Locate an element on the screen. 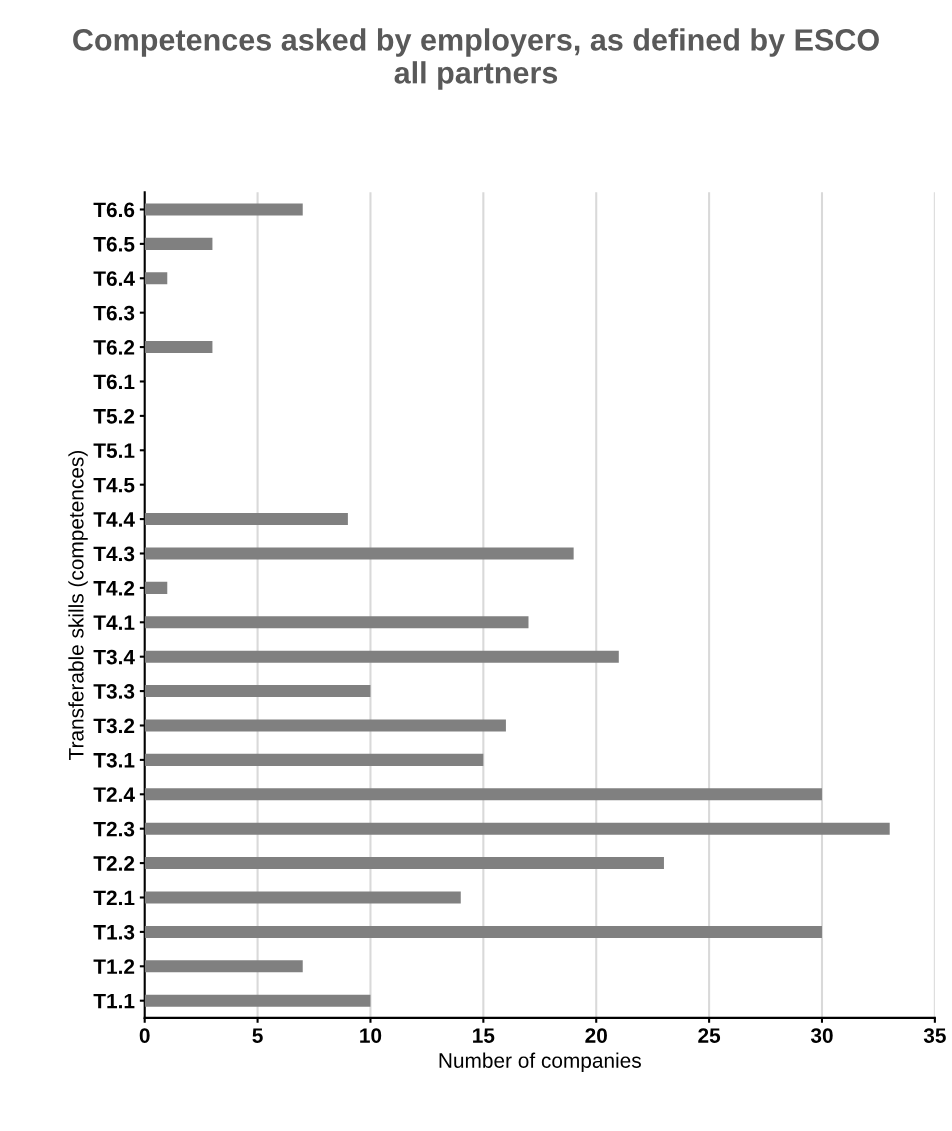 The width and height of the screenshot is (952, 1131). y-tick-label: T3.2 is located at coordinates (114, 726).